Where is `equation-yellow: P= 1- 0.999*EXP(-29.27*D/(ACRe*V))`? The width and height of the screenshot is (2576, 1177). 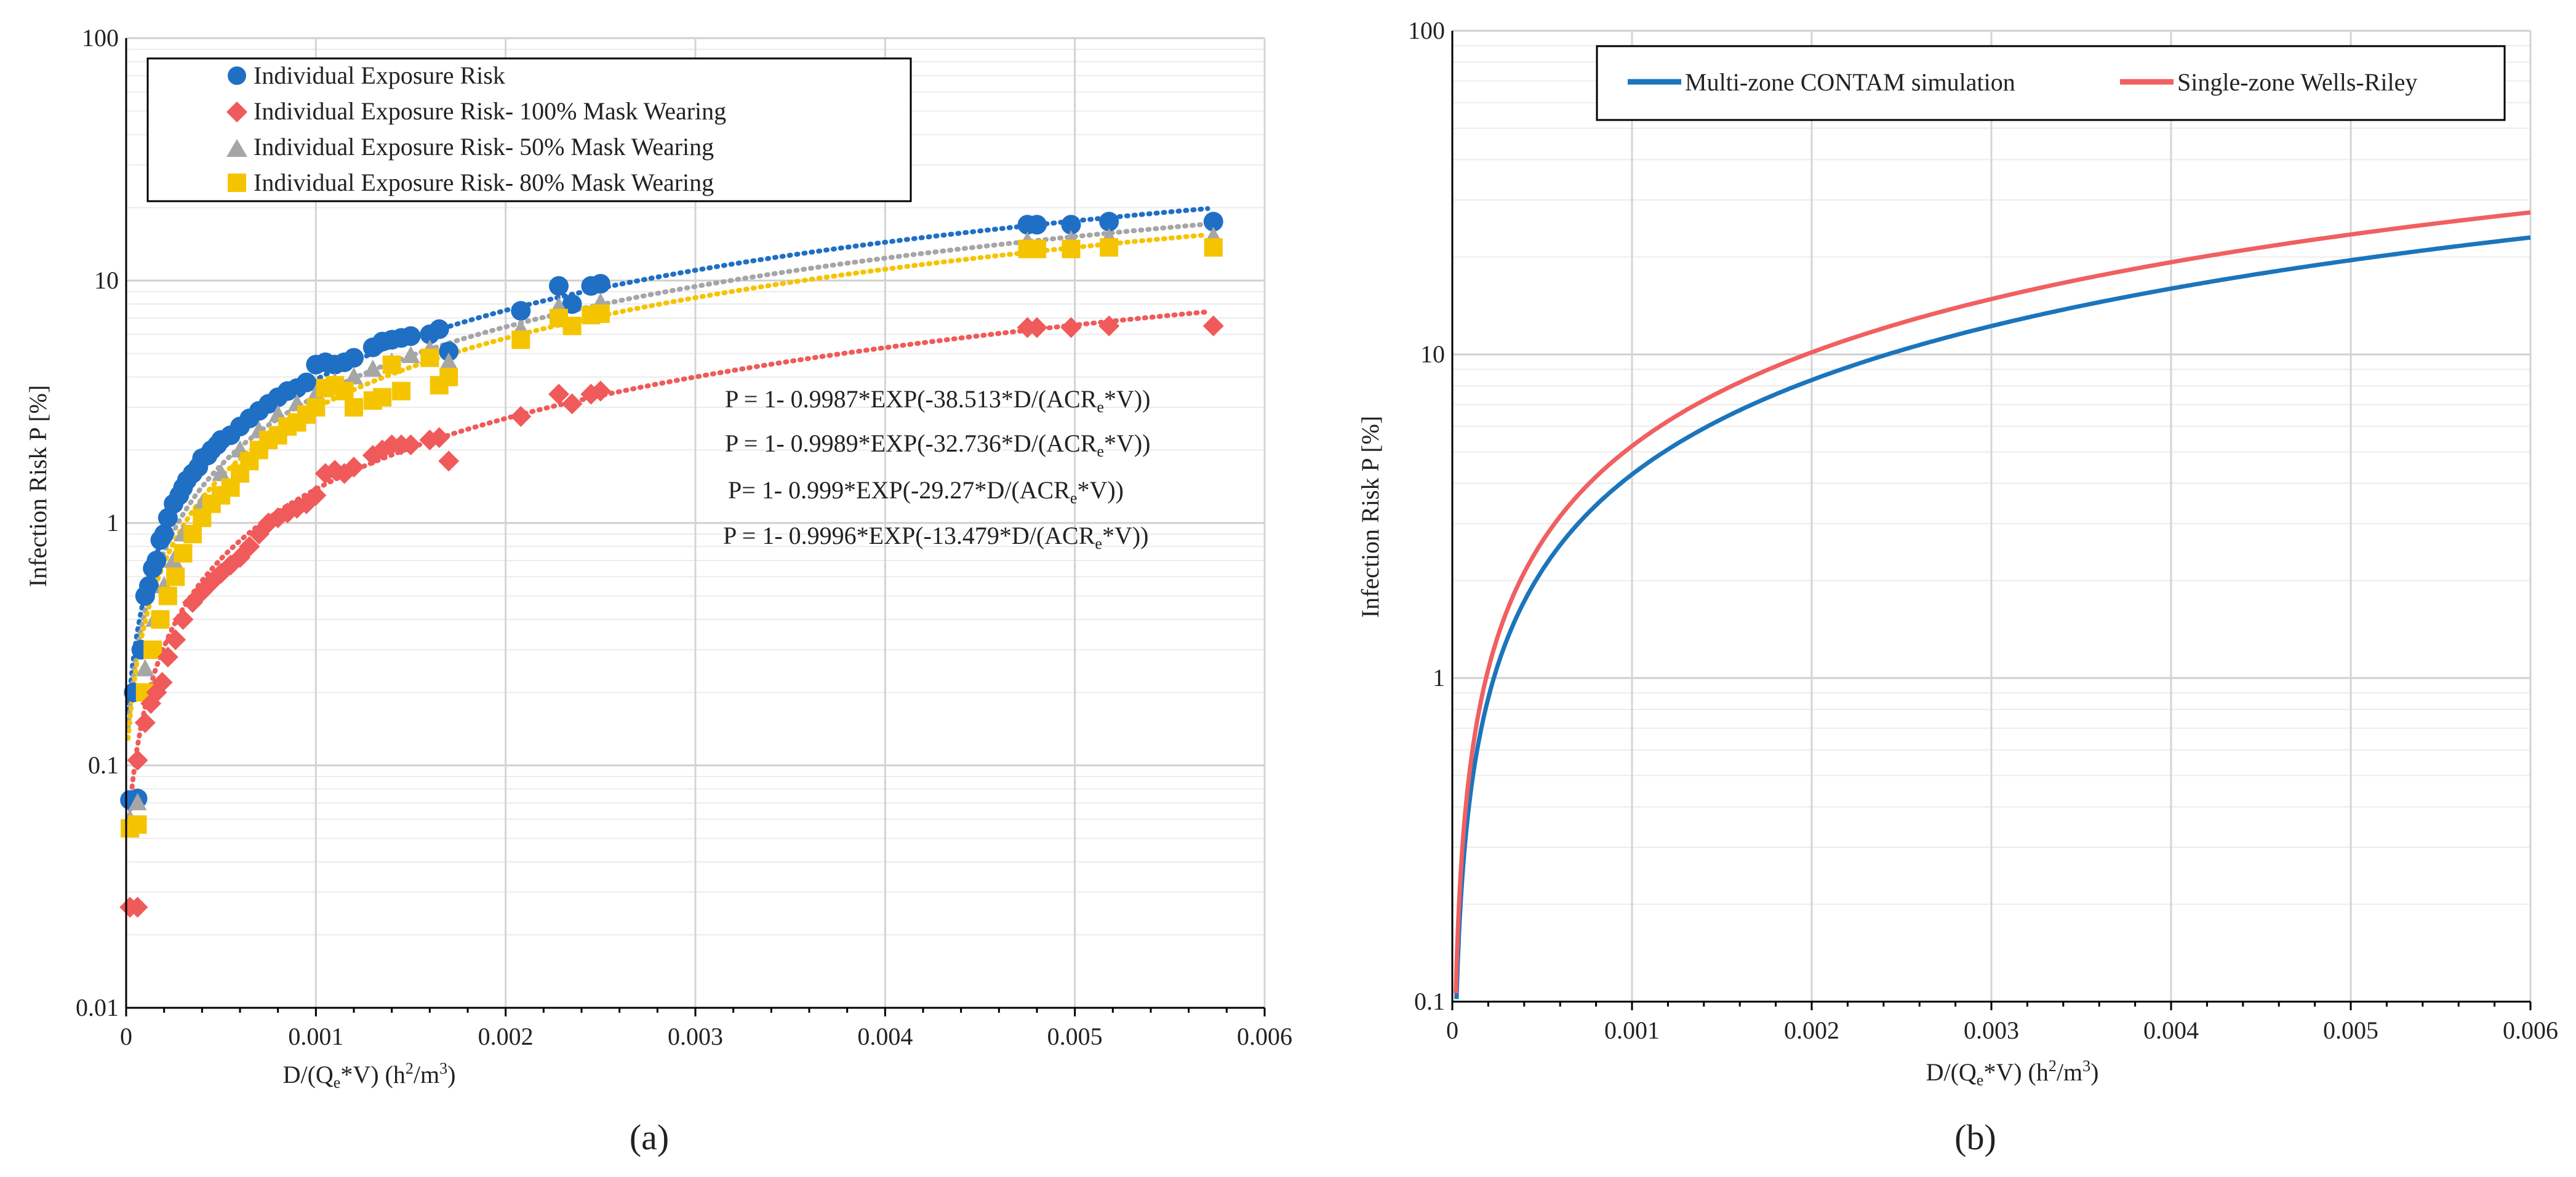
equation-yellow: P= 1- 0.999*EXP(-29.27*D/(ACRe*V)) is located at coordinates (926, 491).